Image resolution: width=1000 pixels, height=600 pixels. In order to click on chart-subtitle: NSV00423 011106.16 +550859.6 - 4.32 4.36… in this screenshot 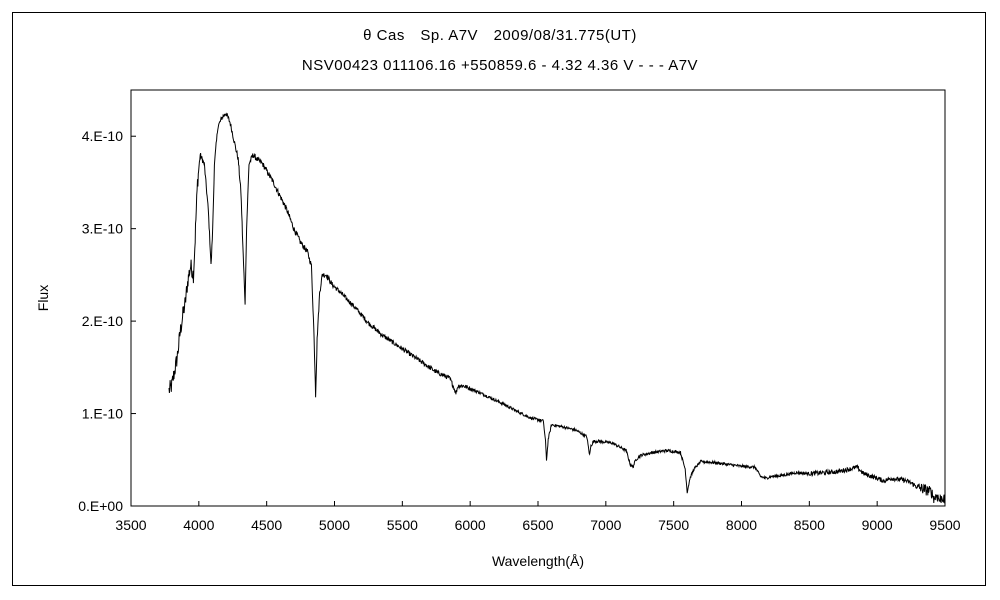, I will do `click(500, 65)`.